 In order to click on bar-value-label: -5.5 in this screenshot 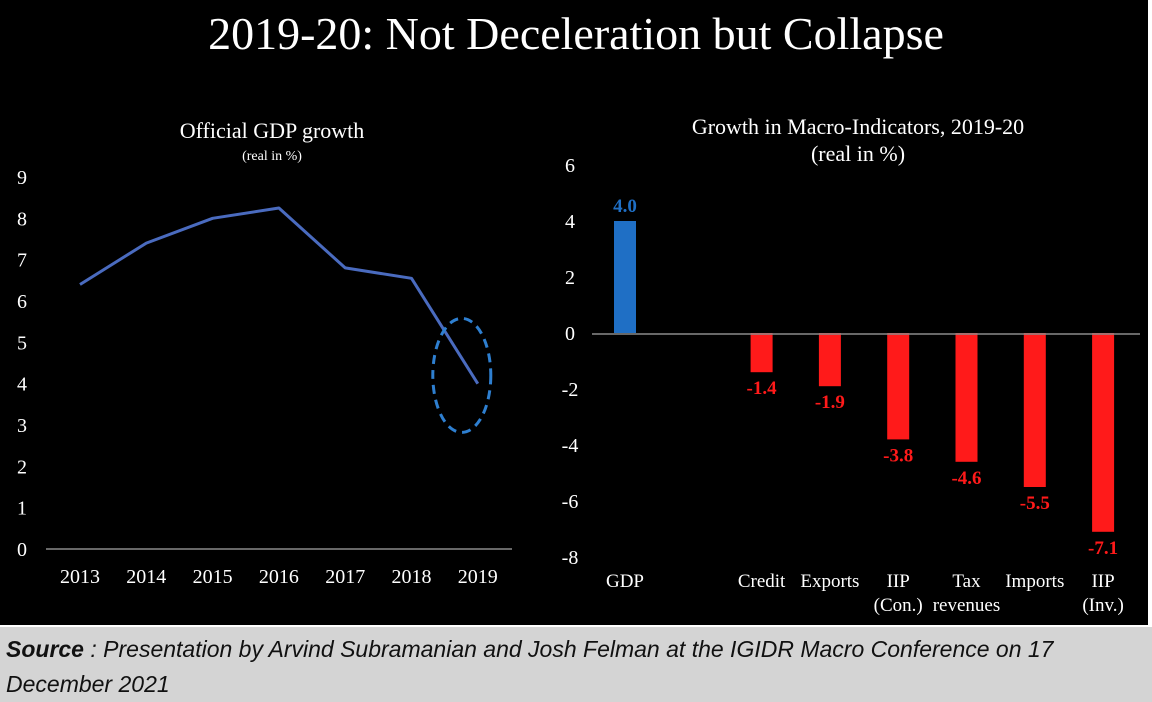, I will do `click(1035, 503)`.